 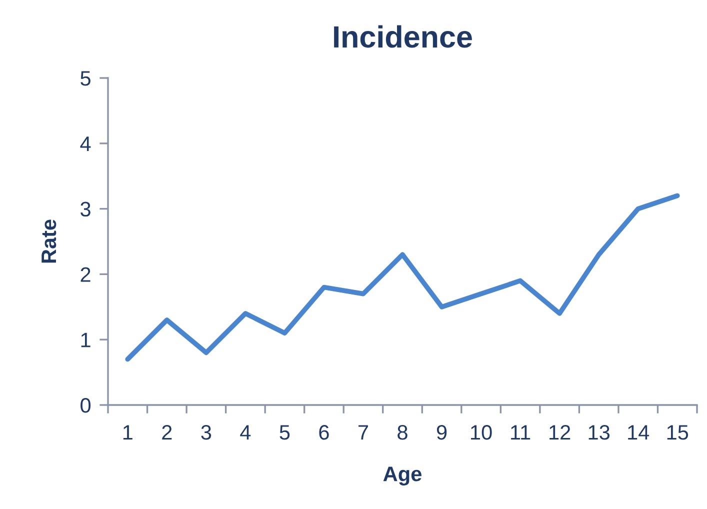 I want to click on chart-title: Incidence, so click(x=403, y=36).